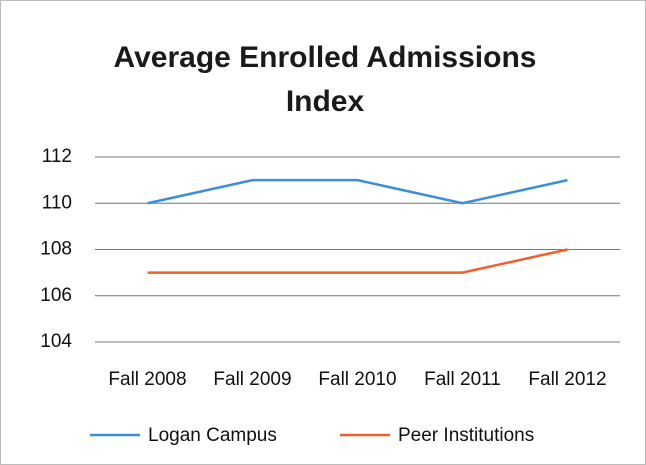 The image size is (646, 465). What do you see at coordinates (252, 379) in the screenshot?
I see `x-tick-label: Fall 2009` at bounding box center [252, 379].